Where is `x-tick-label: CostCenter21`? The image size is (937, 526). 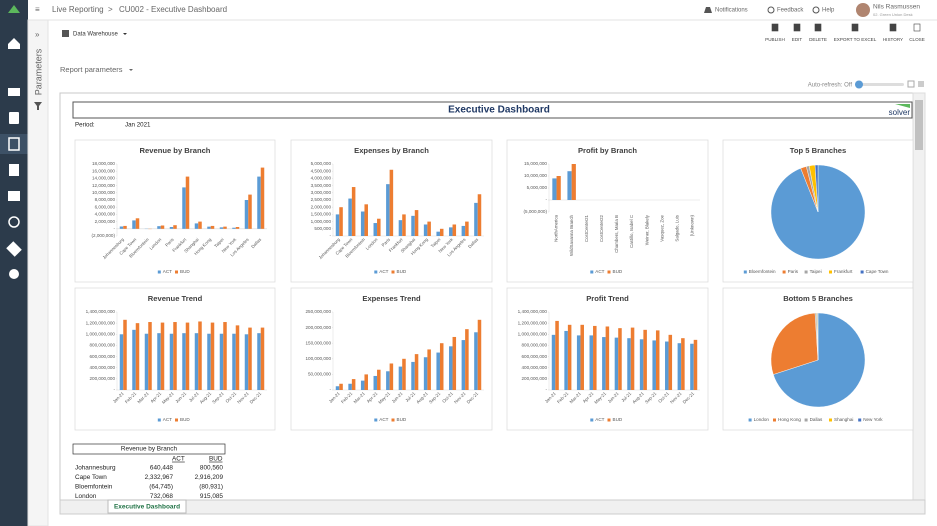 x-tick-label: CostCenter21 is located at coordinates (586, 228).